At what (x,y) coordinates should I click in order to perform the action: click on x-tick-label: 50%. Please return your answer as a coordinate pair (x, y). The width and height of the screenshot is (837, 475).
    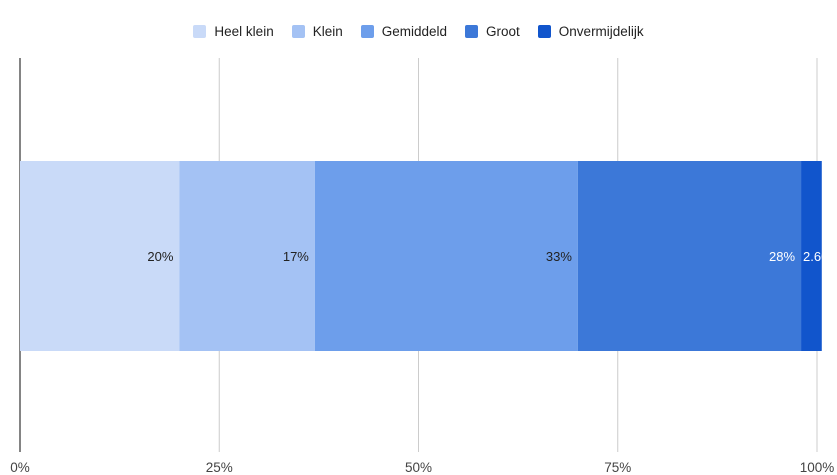
    Looking at the image, I should click on (418, 467).